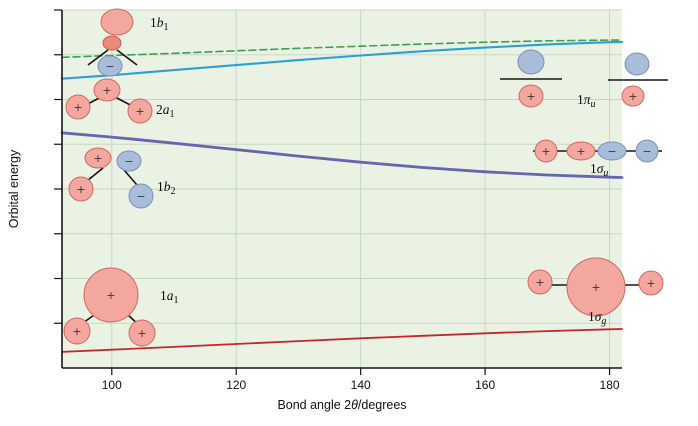  I want to click on y-axis-label: Orbital energy, so click(14, 188).